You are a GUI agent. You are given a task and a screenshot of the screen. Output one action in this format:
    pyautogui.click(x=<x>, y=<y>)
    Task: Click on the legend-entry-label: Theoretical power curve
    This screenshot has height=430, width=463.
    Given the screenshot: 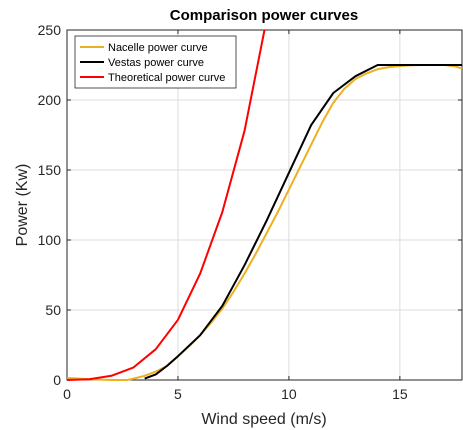 What is the action you would take?
    pyautogui.click(x=166, y=78)
    